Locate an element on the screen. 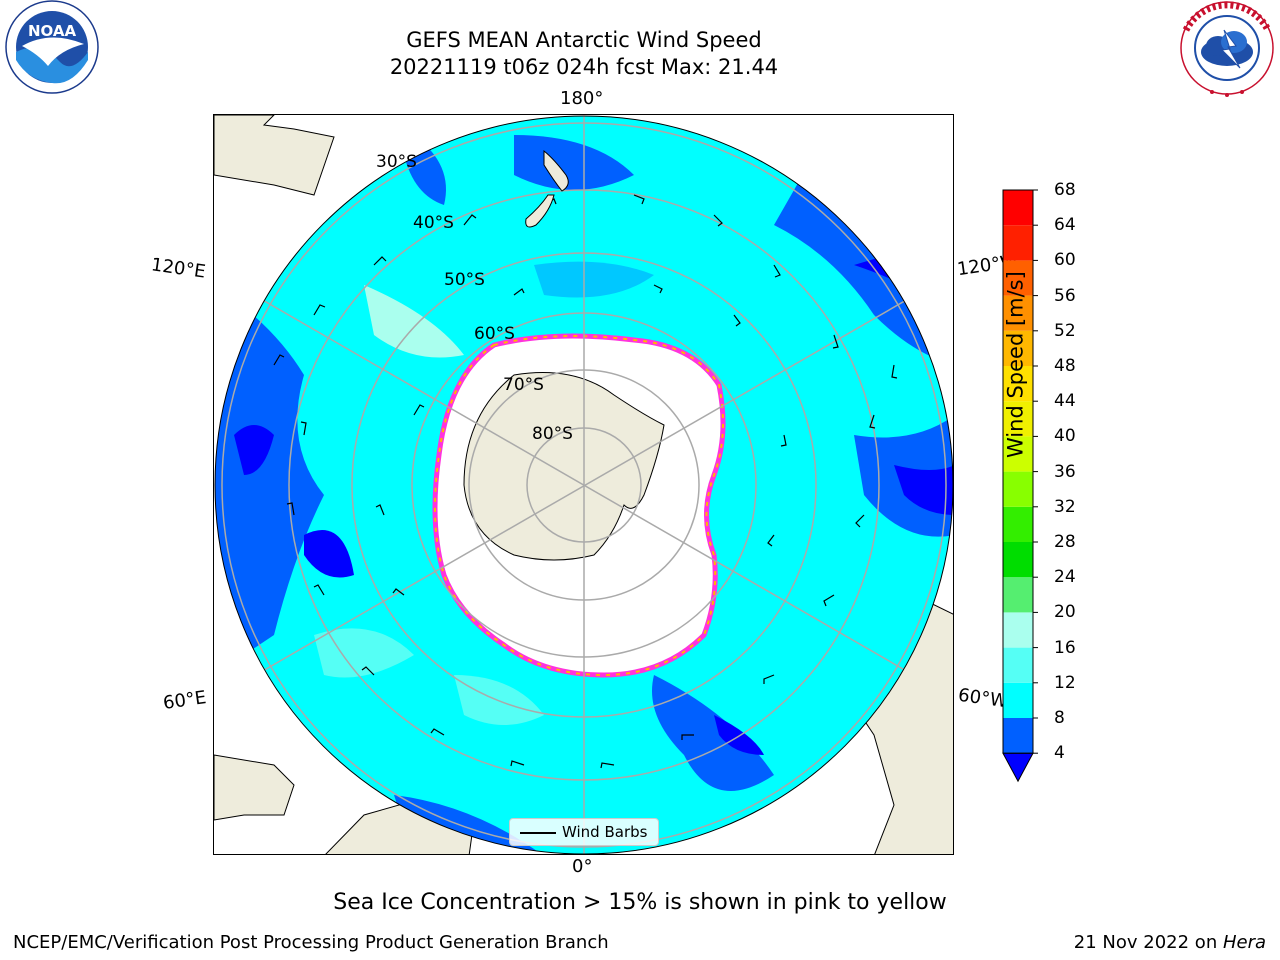 The width and height of the screenshot is (1280, 960). colorbar-tick-label: 48 is located at coordinates (1065, 366).